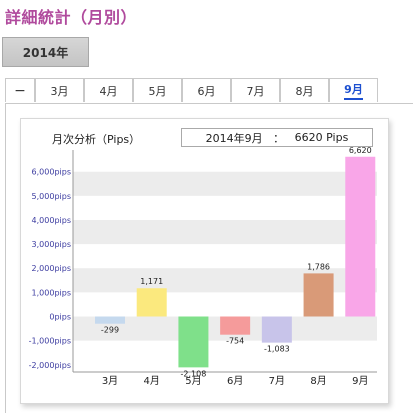 The image size is (413, 413). What do you see at coordinates (193, 381) in the screenshot?
I see `x-tick-label: 5月` at bounding box center [193, 381].